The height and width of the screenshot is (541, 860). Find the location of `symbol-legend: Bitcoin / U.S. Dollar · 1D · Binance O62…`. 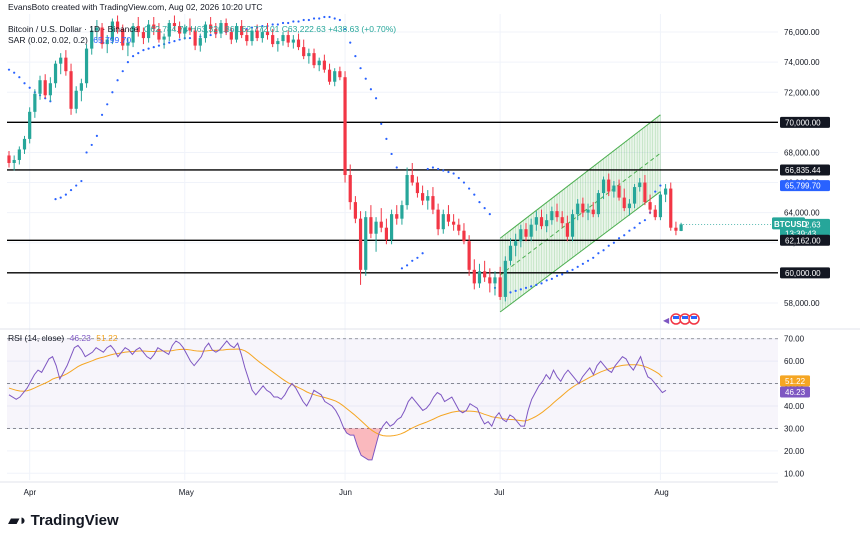

symbol-legend: Bitcoin / U.S. Dollar · 1D · Binance O62… is located at coordinates (202, 29).